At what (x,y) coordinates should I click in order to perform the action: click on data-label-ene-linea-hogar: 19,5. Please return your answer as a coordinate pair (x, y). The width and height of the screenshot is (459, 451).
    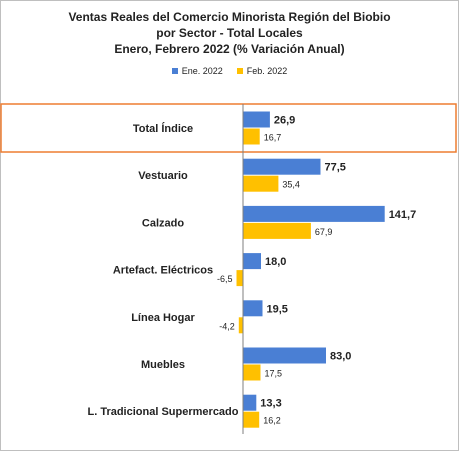
    Looking at the image, I should click on (277, 309).